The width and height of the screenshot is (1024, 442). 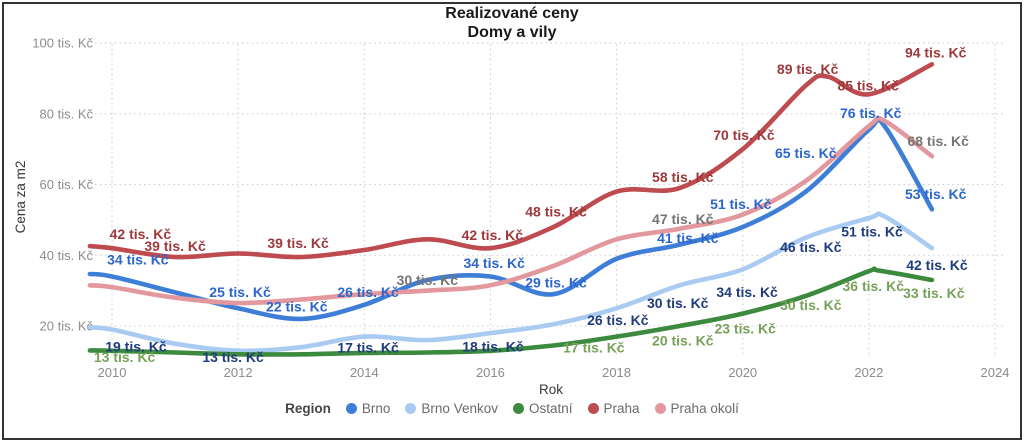 What do you see at coordinates (616, 372) in the screenshot?
I see `x-tick-label: 2018` at bounding box center [616, 372].